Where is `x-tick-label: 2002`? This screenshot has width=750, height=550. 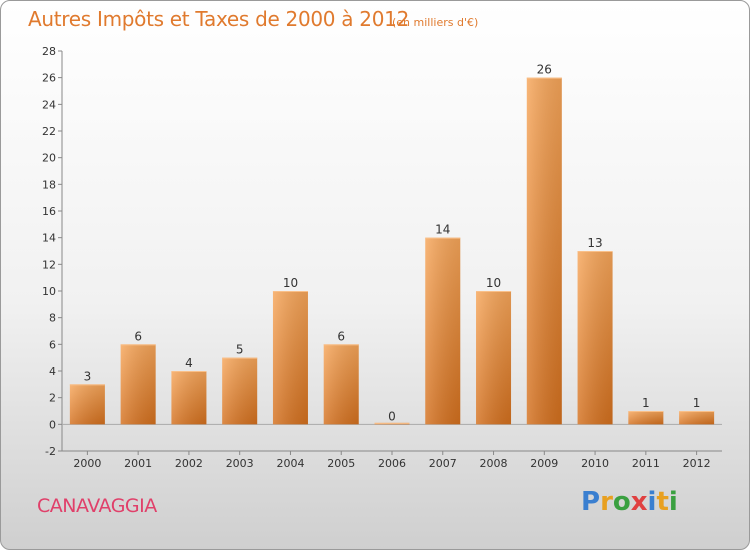
x-tick-label: 2002 is located at coordinates (189, 463).